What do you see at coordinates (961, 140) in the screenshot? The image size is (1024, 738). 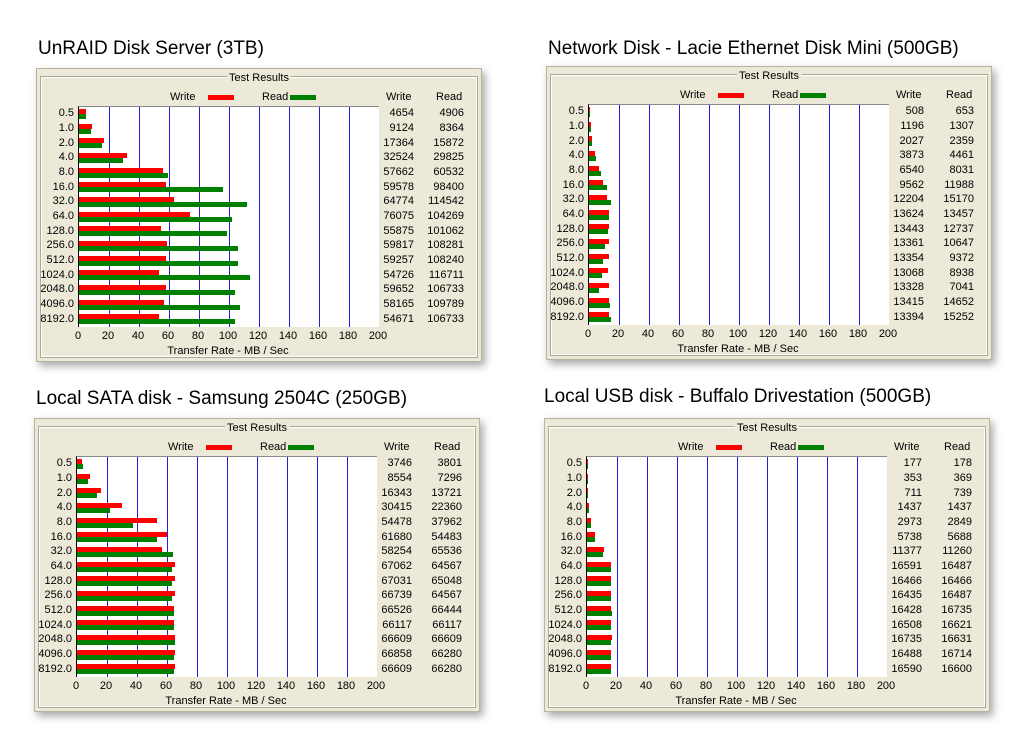 I see `read-value: 2359` at bounding box center [961, 140].